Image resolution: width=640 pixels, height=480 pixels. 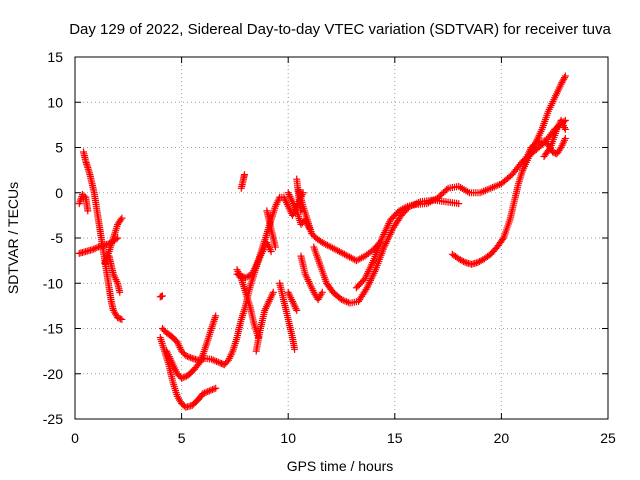 What do you see at coordinates (502, 438) in the screenshot?
I see `x-tick-label: 20` at bounding box center [502, 438].